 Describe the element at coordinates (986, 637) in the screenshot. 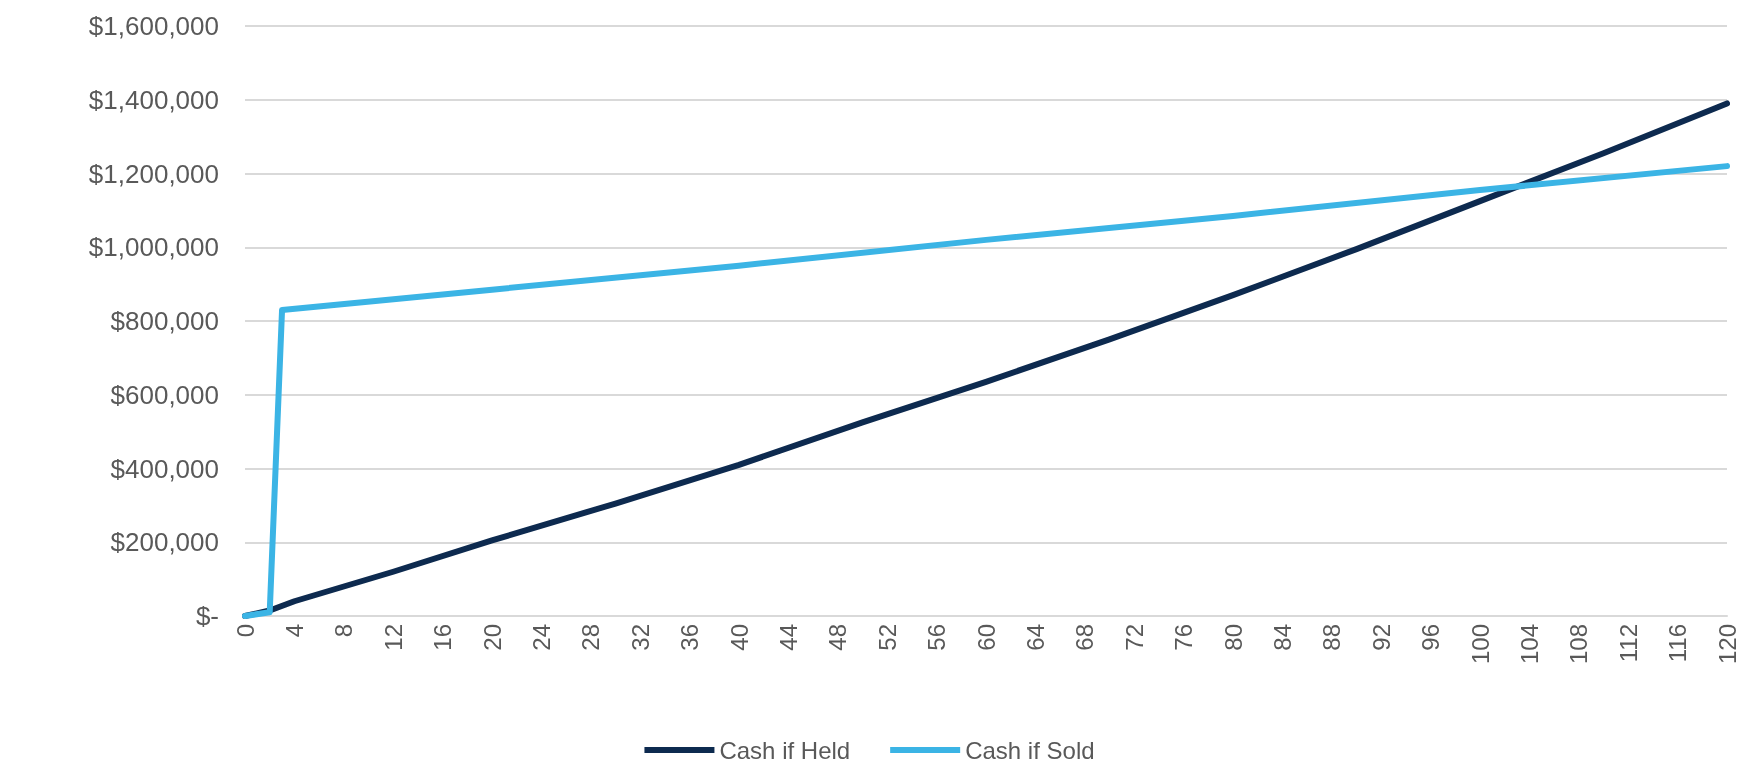

I see `x-tick-label: 60` at that location.